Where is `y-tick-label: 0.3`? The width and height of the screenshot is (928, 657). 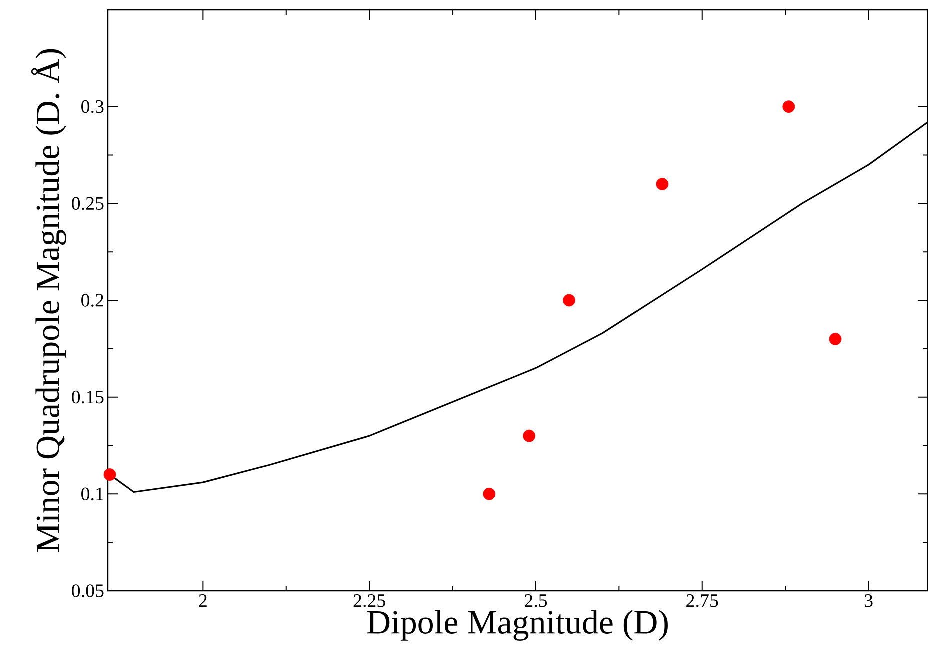 y-tick-label: 0.3 is located at coordinates (93, 107).